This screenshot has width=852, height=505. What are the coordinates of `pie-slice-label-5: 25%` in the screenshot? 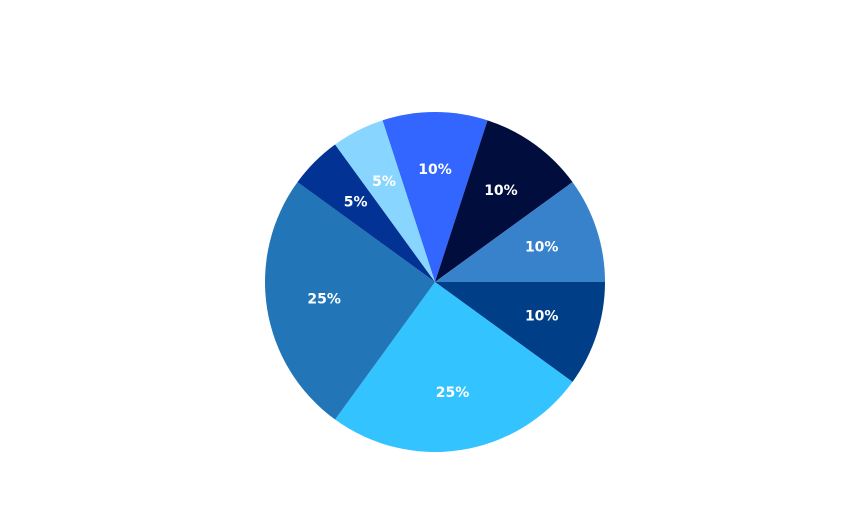 It's located at (324, 300).